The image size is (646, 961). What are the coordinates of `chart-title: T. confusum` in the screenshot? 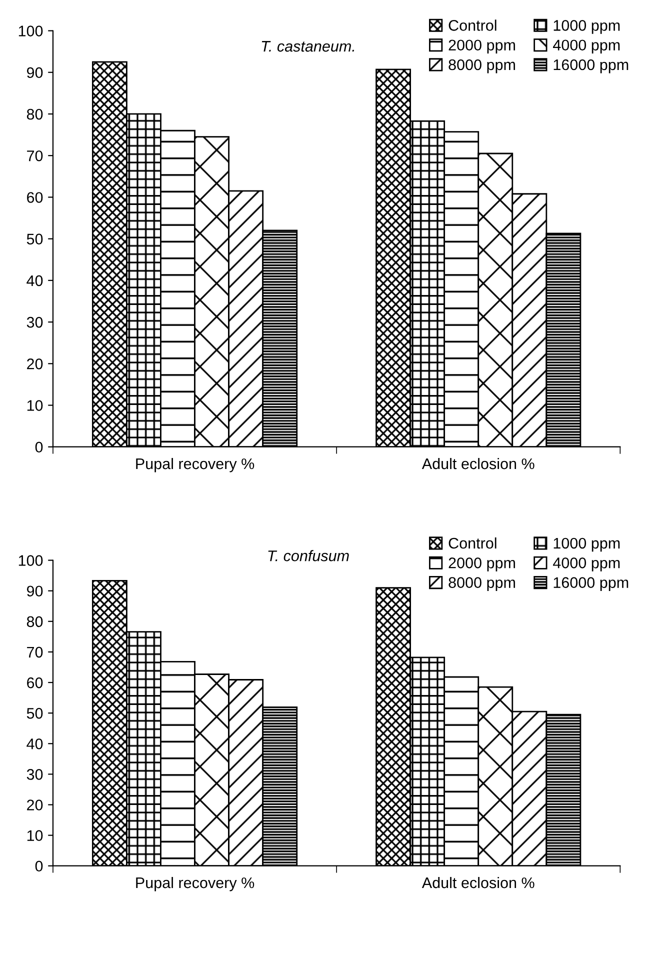 It's located at (308, 556).